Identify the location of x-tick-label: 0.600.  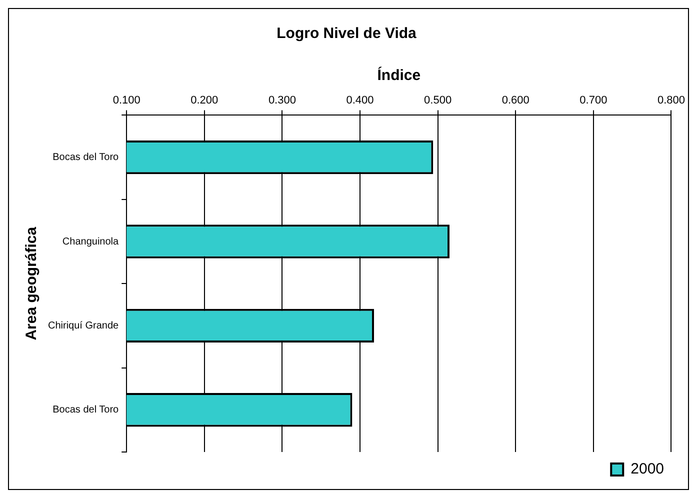
(516, 100).